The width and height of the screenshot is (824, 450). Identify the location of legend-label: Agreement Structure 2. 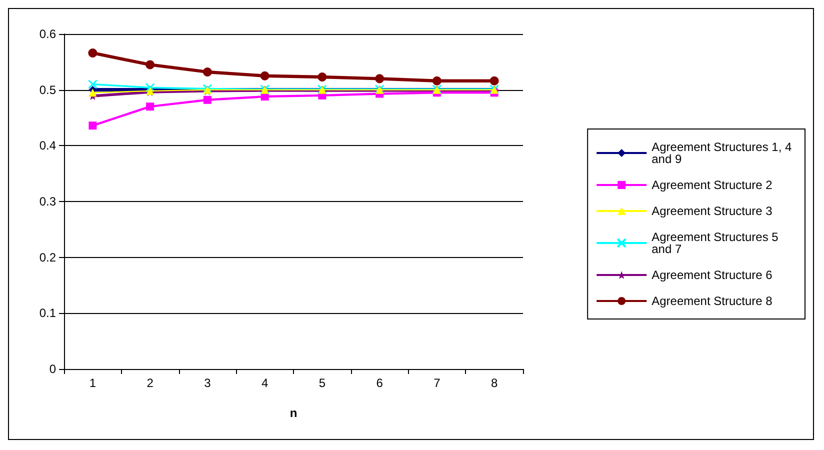
(712, 185).